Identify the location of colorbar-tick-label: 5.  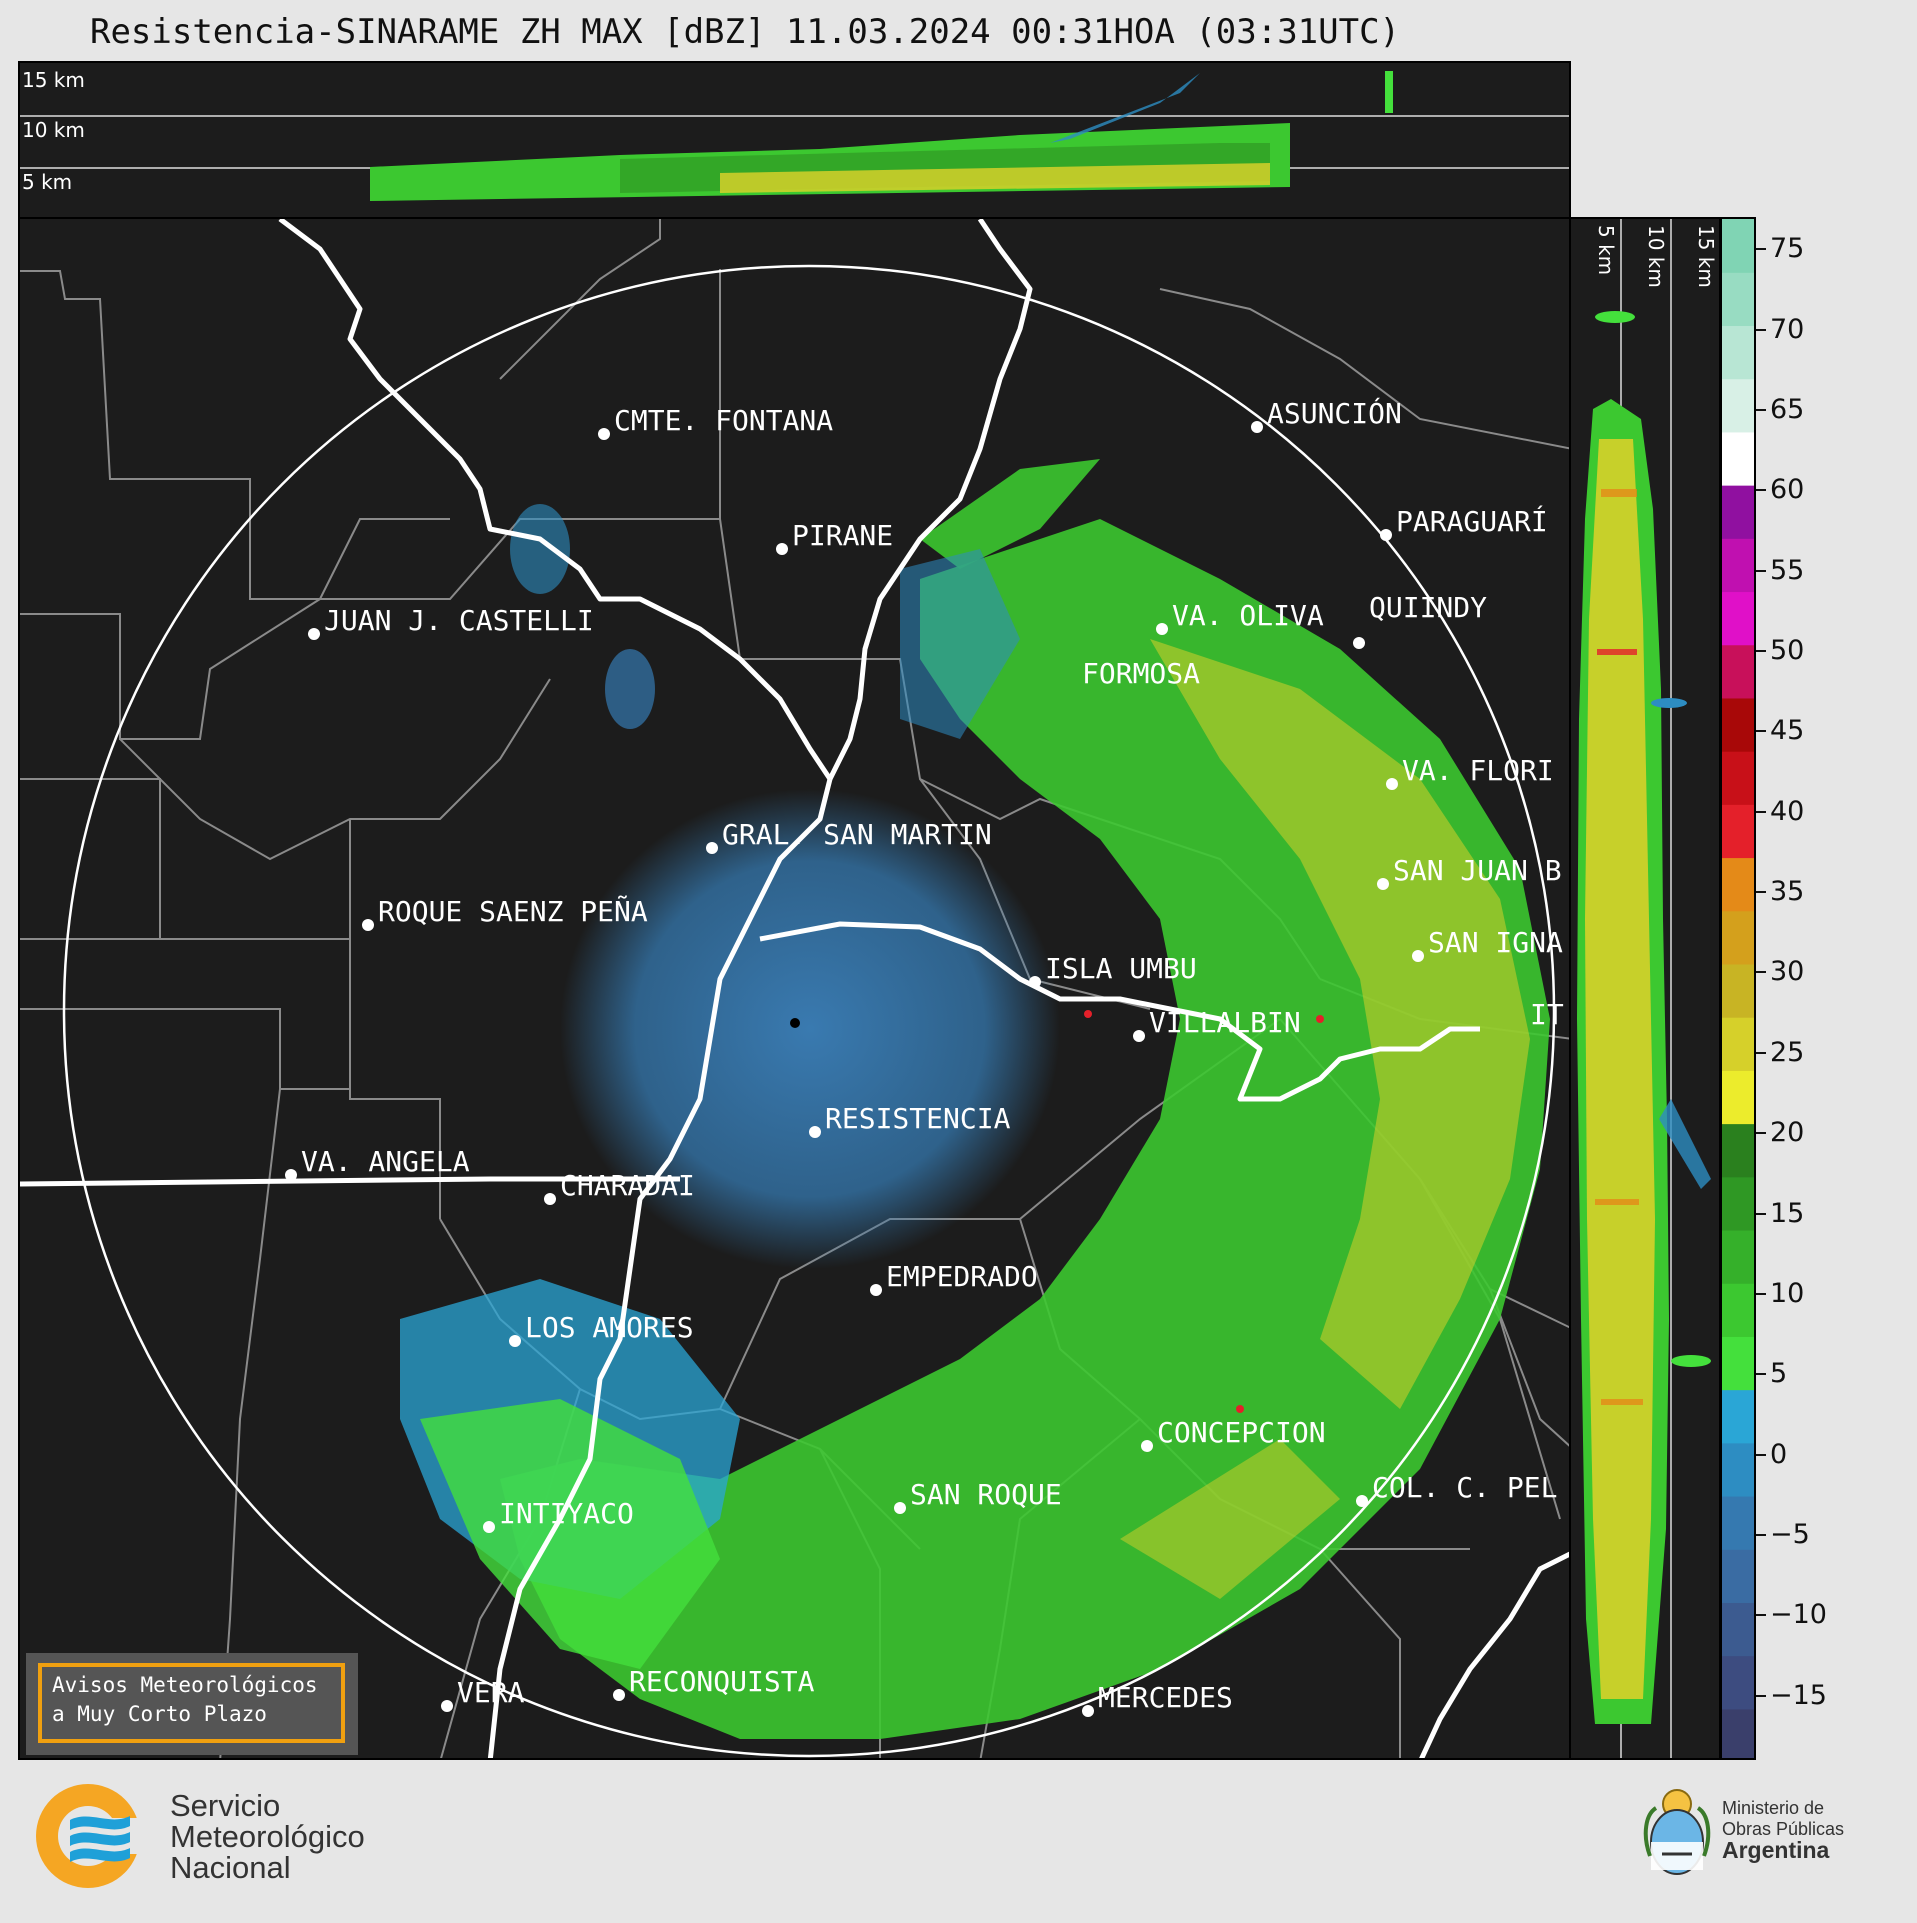
(1779, 1374).